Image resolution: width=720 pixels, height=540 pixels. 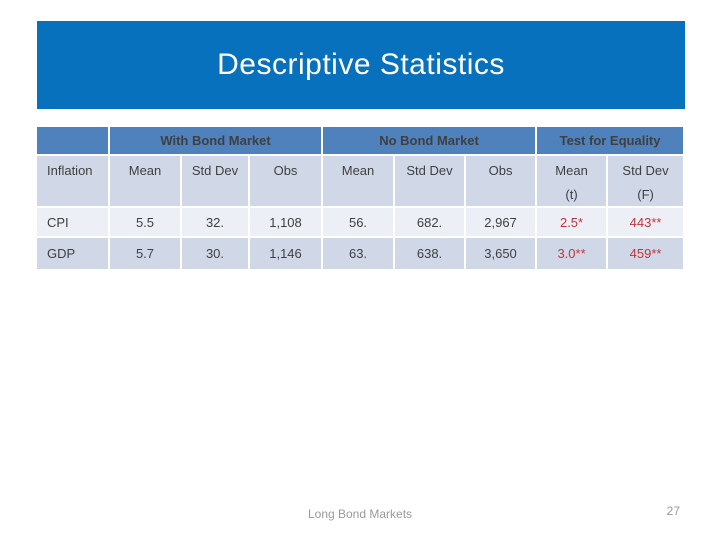 What do you see at coordinates (70, 170) in the screenshot?
I see `column-header-label: Inflation` at bounding box center [70, 170].